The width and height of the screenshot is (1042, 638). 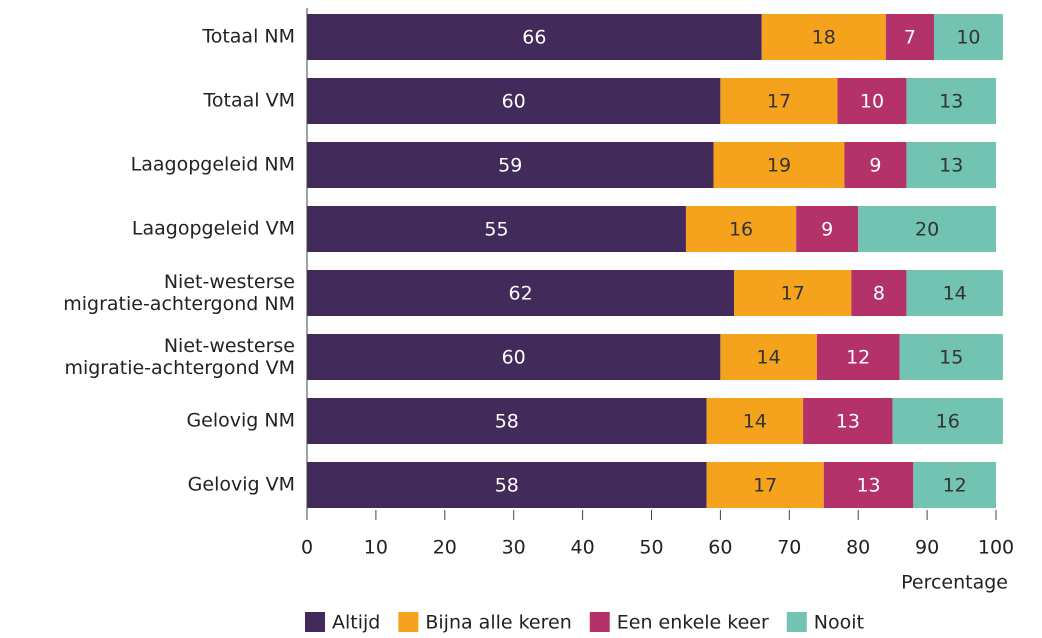 I want to click on data-label: 15, so click(x=951, y=358).